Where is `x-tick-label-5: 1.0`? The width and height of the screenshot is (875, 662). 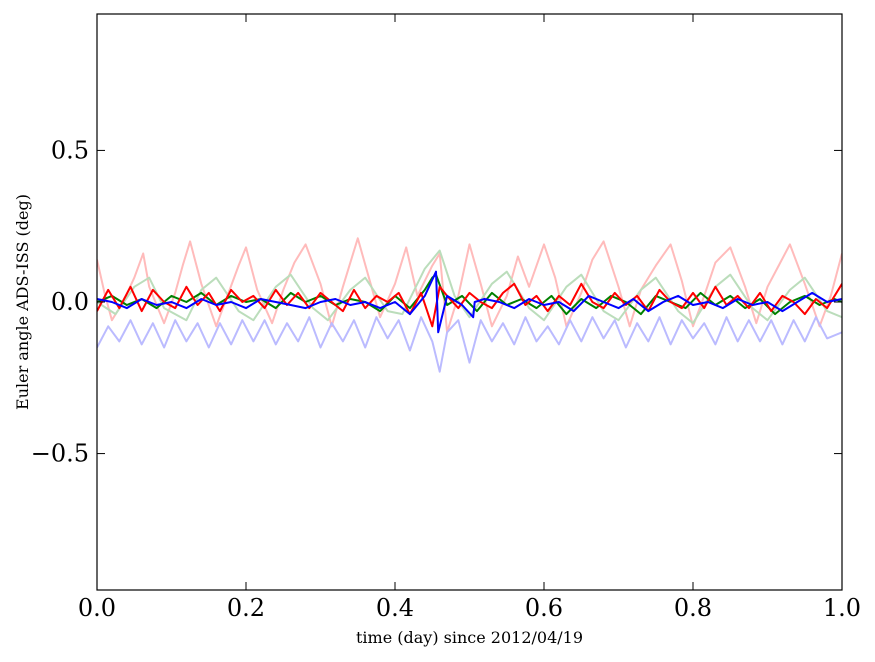
x-tick-label-5: 1.0 is located at coordinates (842, 608).